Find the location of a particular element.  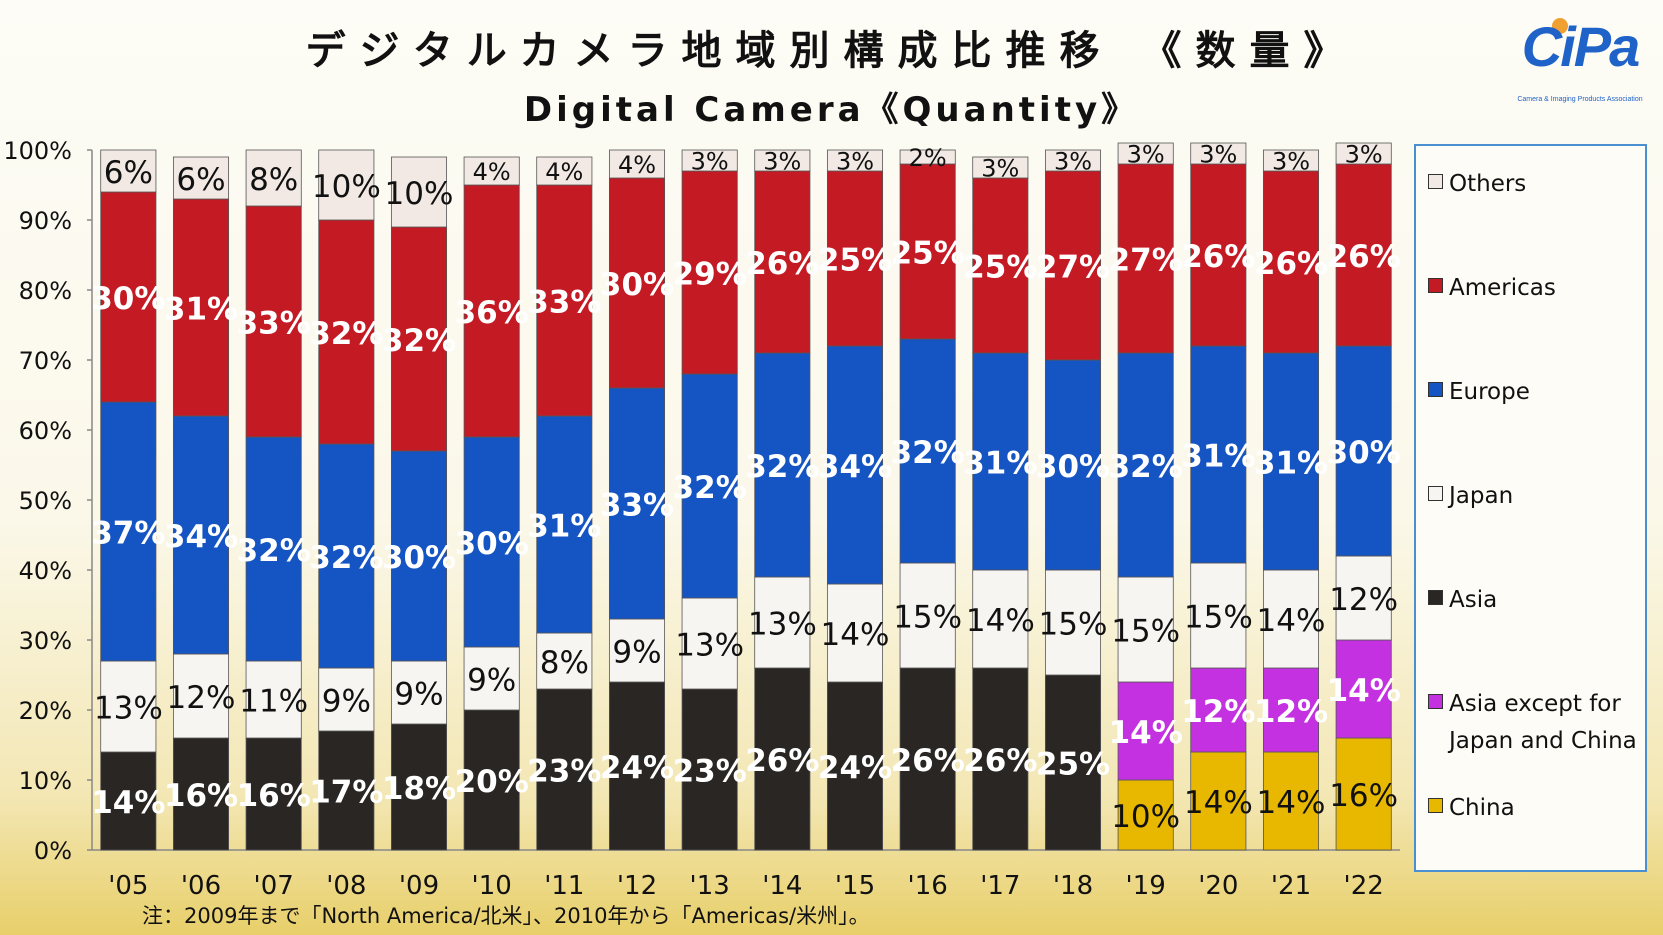

x-tick-label: '10 is located at coordinates (492, 886).